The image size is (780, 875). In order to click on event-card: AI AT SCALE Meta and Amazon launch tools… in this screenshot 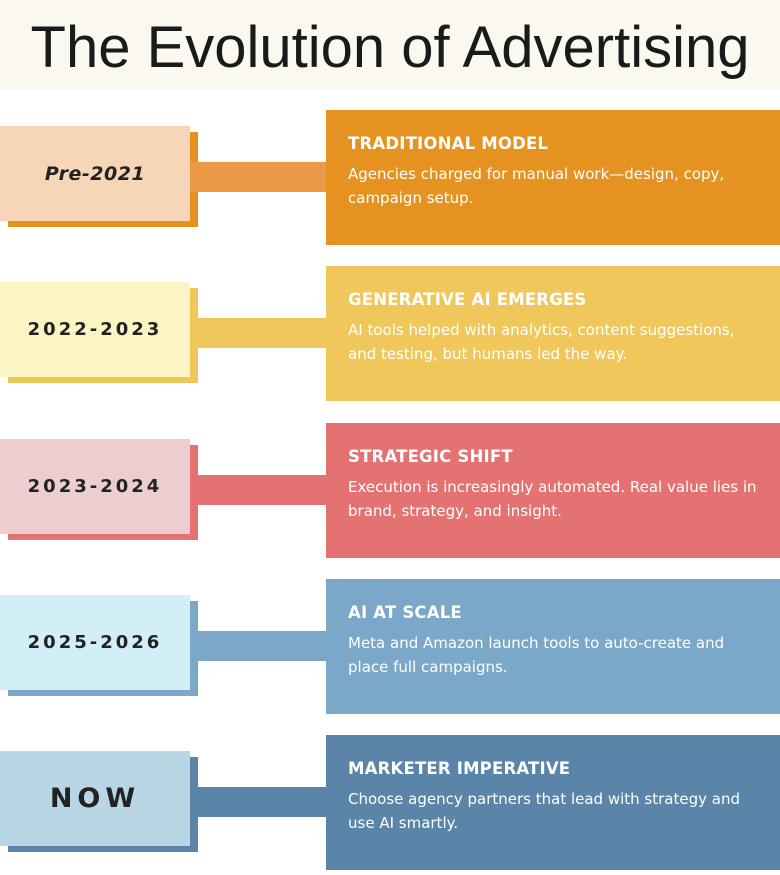, I will do `click(553, 646)`.